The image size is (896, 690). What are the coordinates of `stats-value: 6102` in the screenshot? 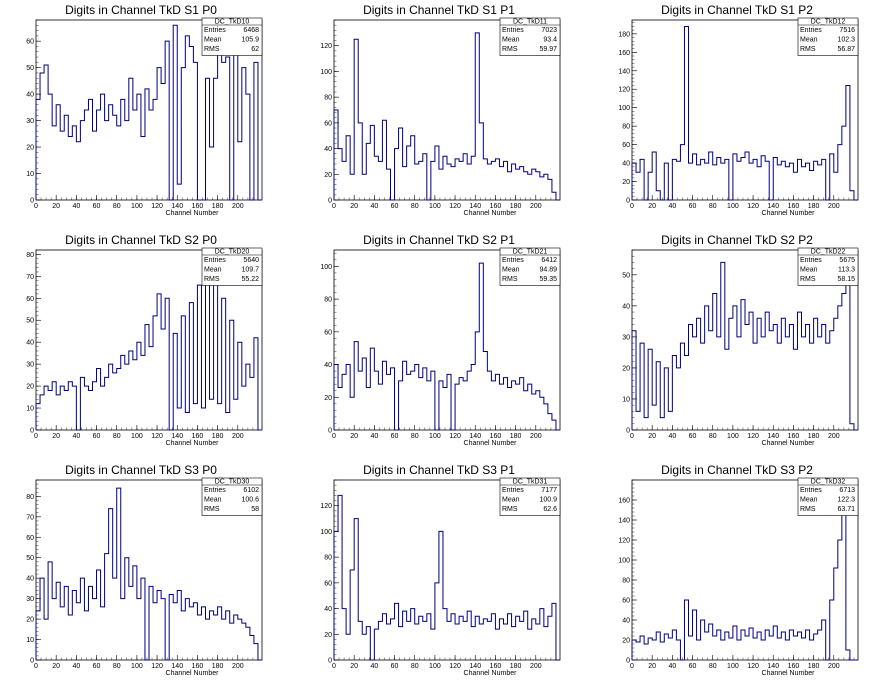 It's located at (251, 490).